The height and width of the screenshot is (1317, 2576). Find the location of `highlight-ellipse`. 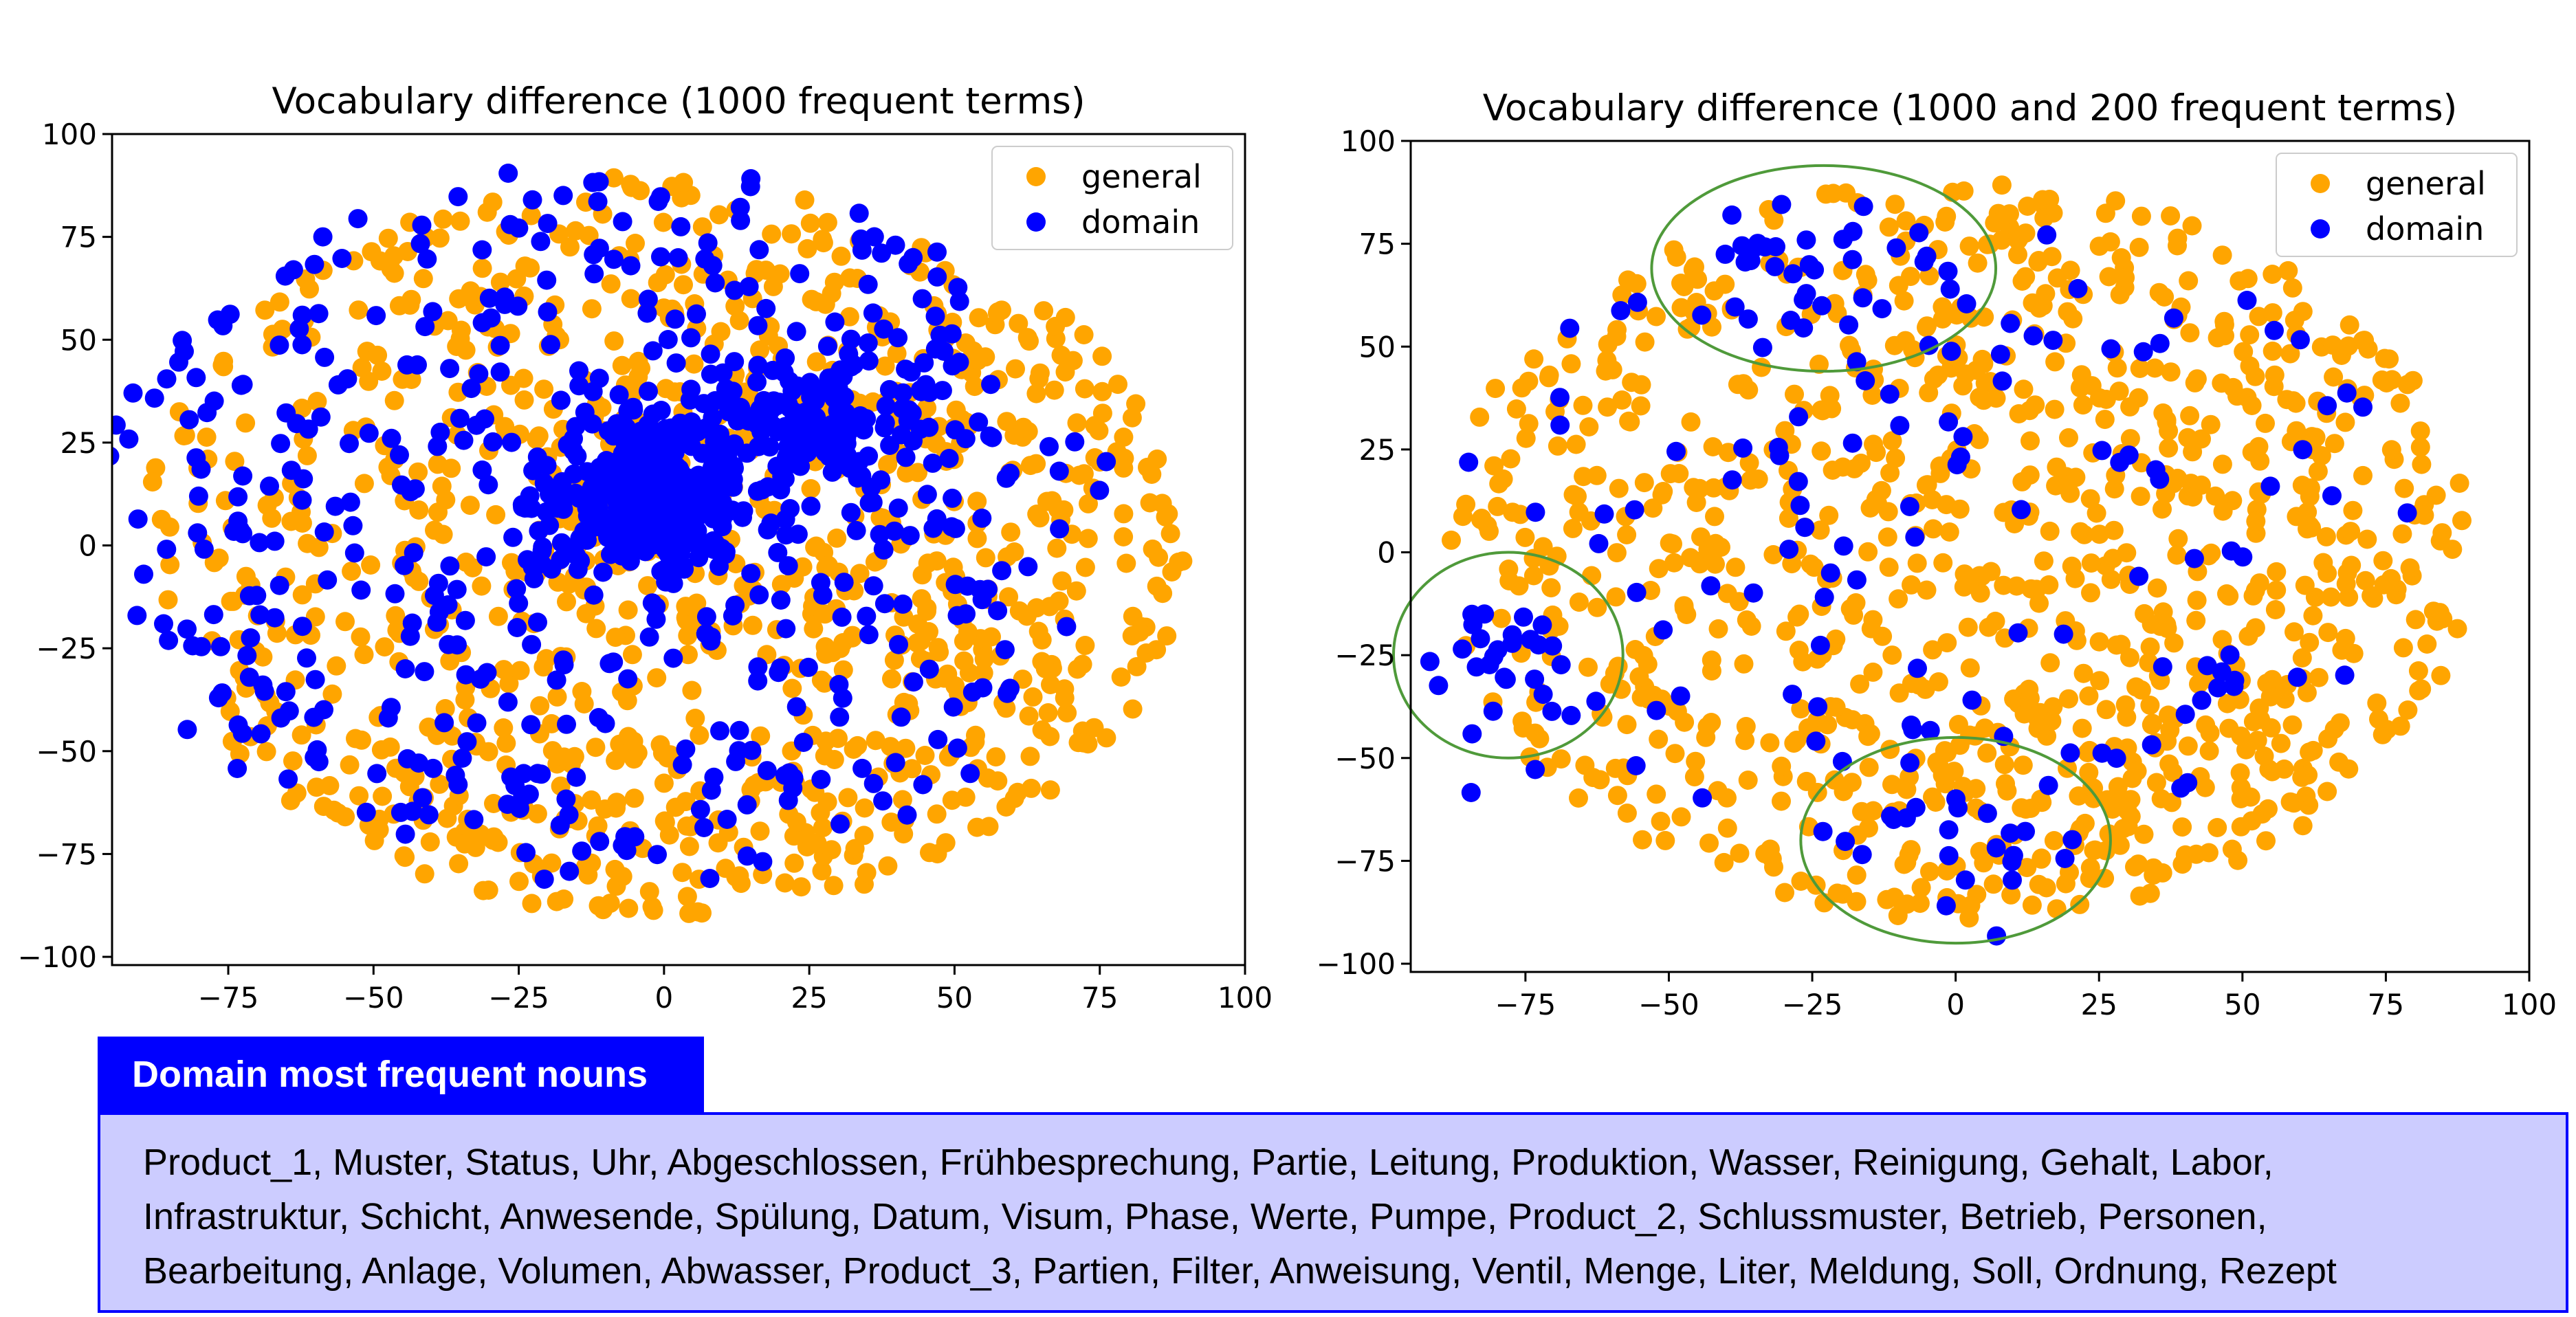

highlight-ellipse is located at coordinates (1508, 655).